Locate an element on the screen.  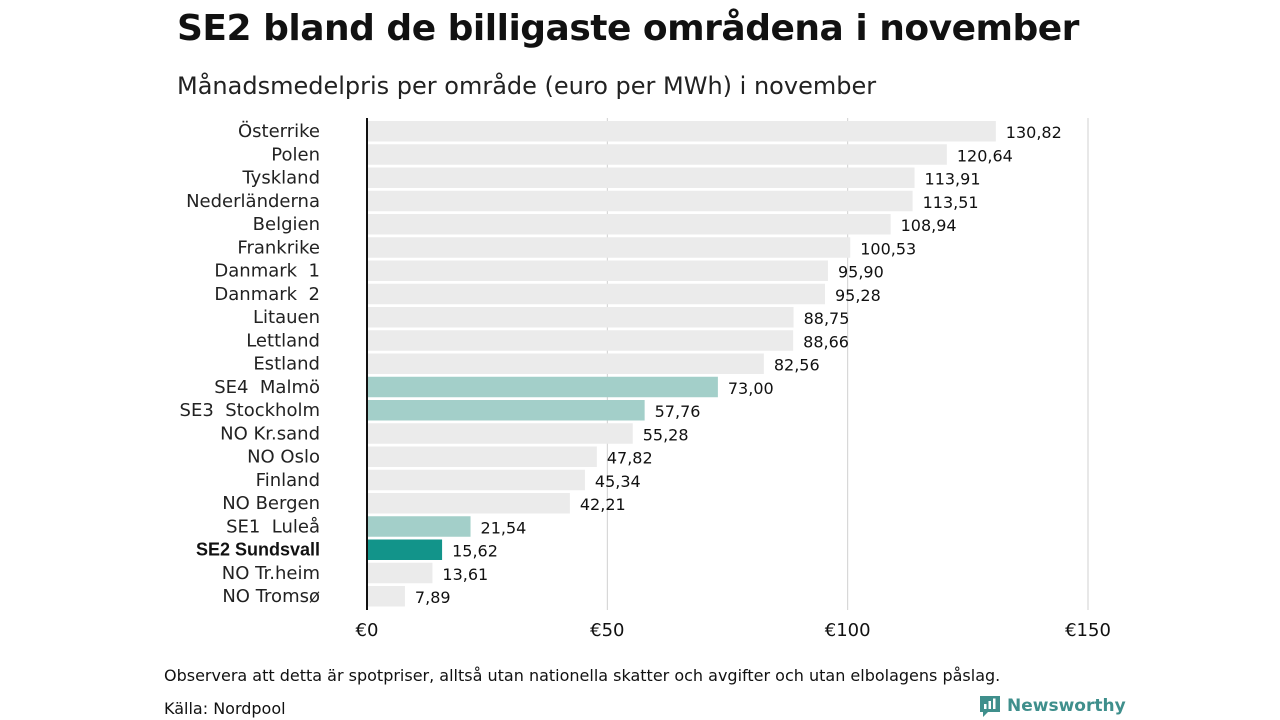
value-label: 47,82 is located at coordinates (630, 458).